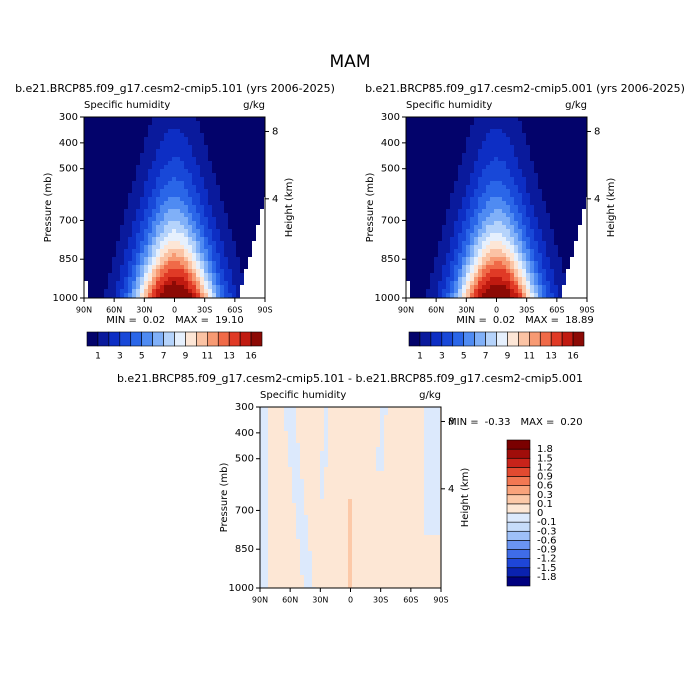 The image size is (700, 700). Describe the element at coordinates (390, 143) in the screenshot. I see `y-tick-label: 400` at that location.